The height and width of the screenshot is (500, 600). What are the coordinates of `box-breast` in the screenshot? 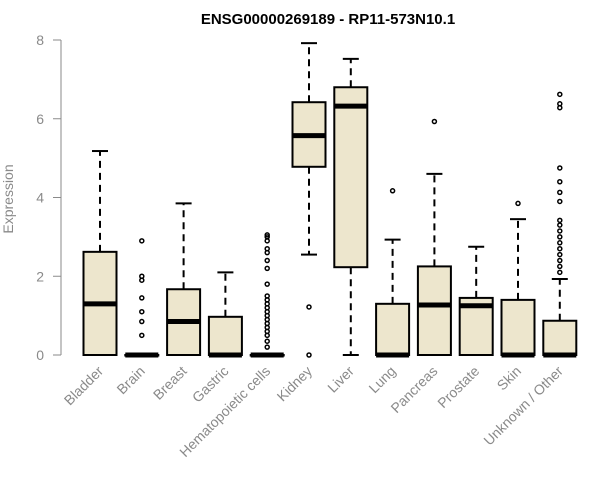 It's located at (184, 279).